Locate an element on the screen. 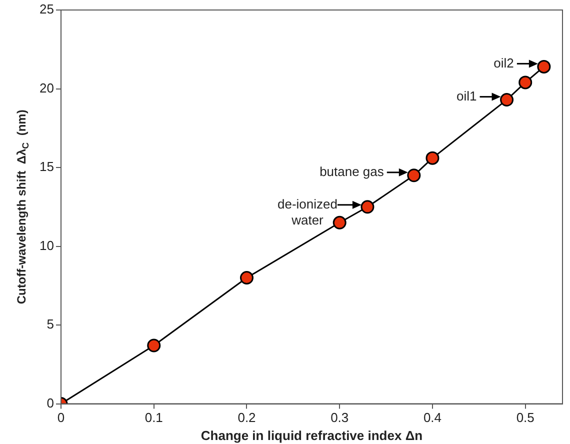 This screenshot has height=444, width=570. y-axis-title: Cutoff-wavelength shift ΔλC (nm) is located at coordinates (22, 207).